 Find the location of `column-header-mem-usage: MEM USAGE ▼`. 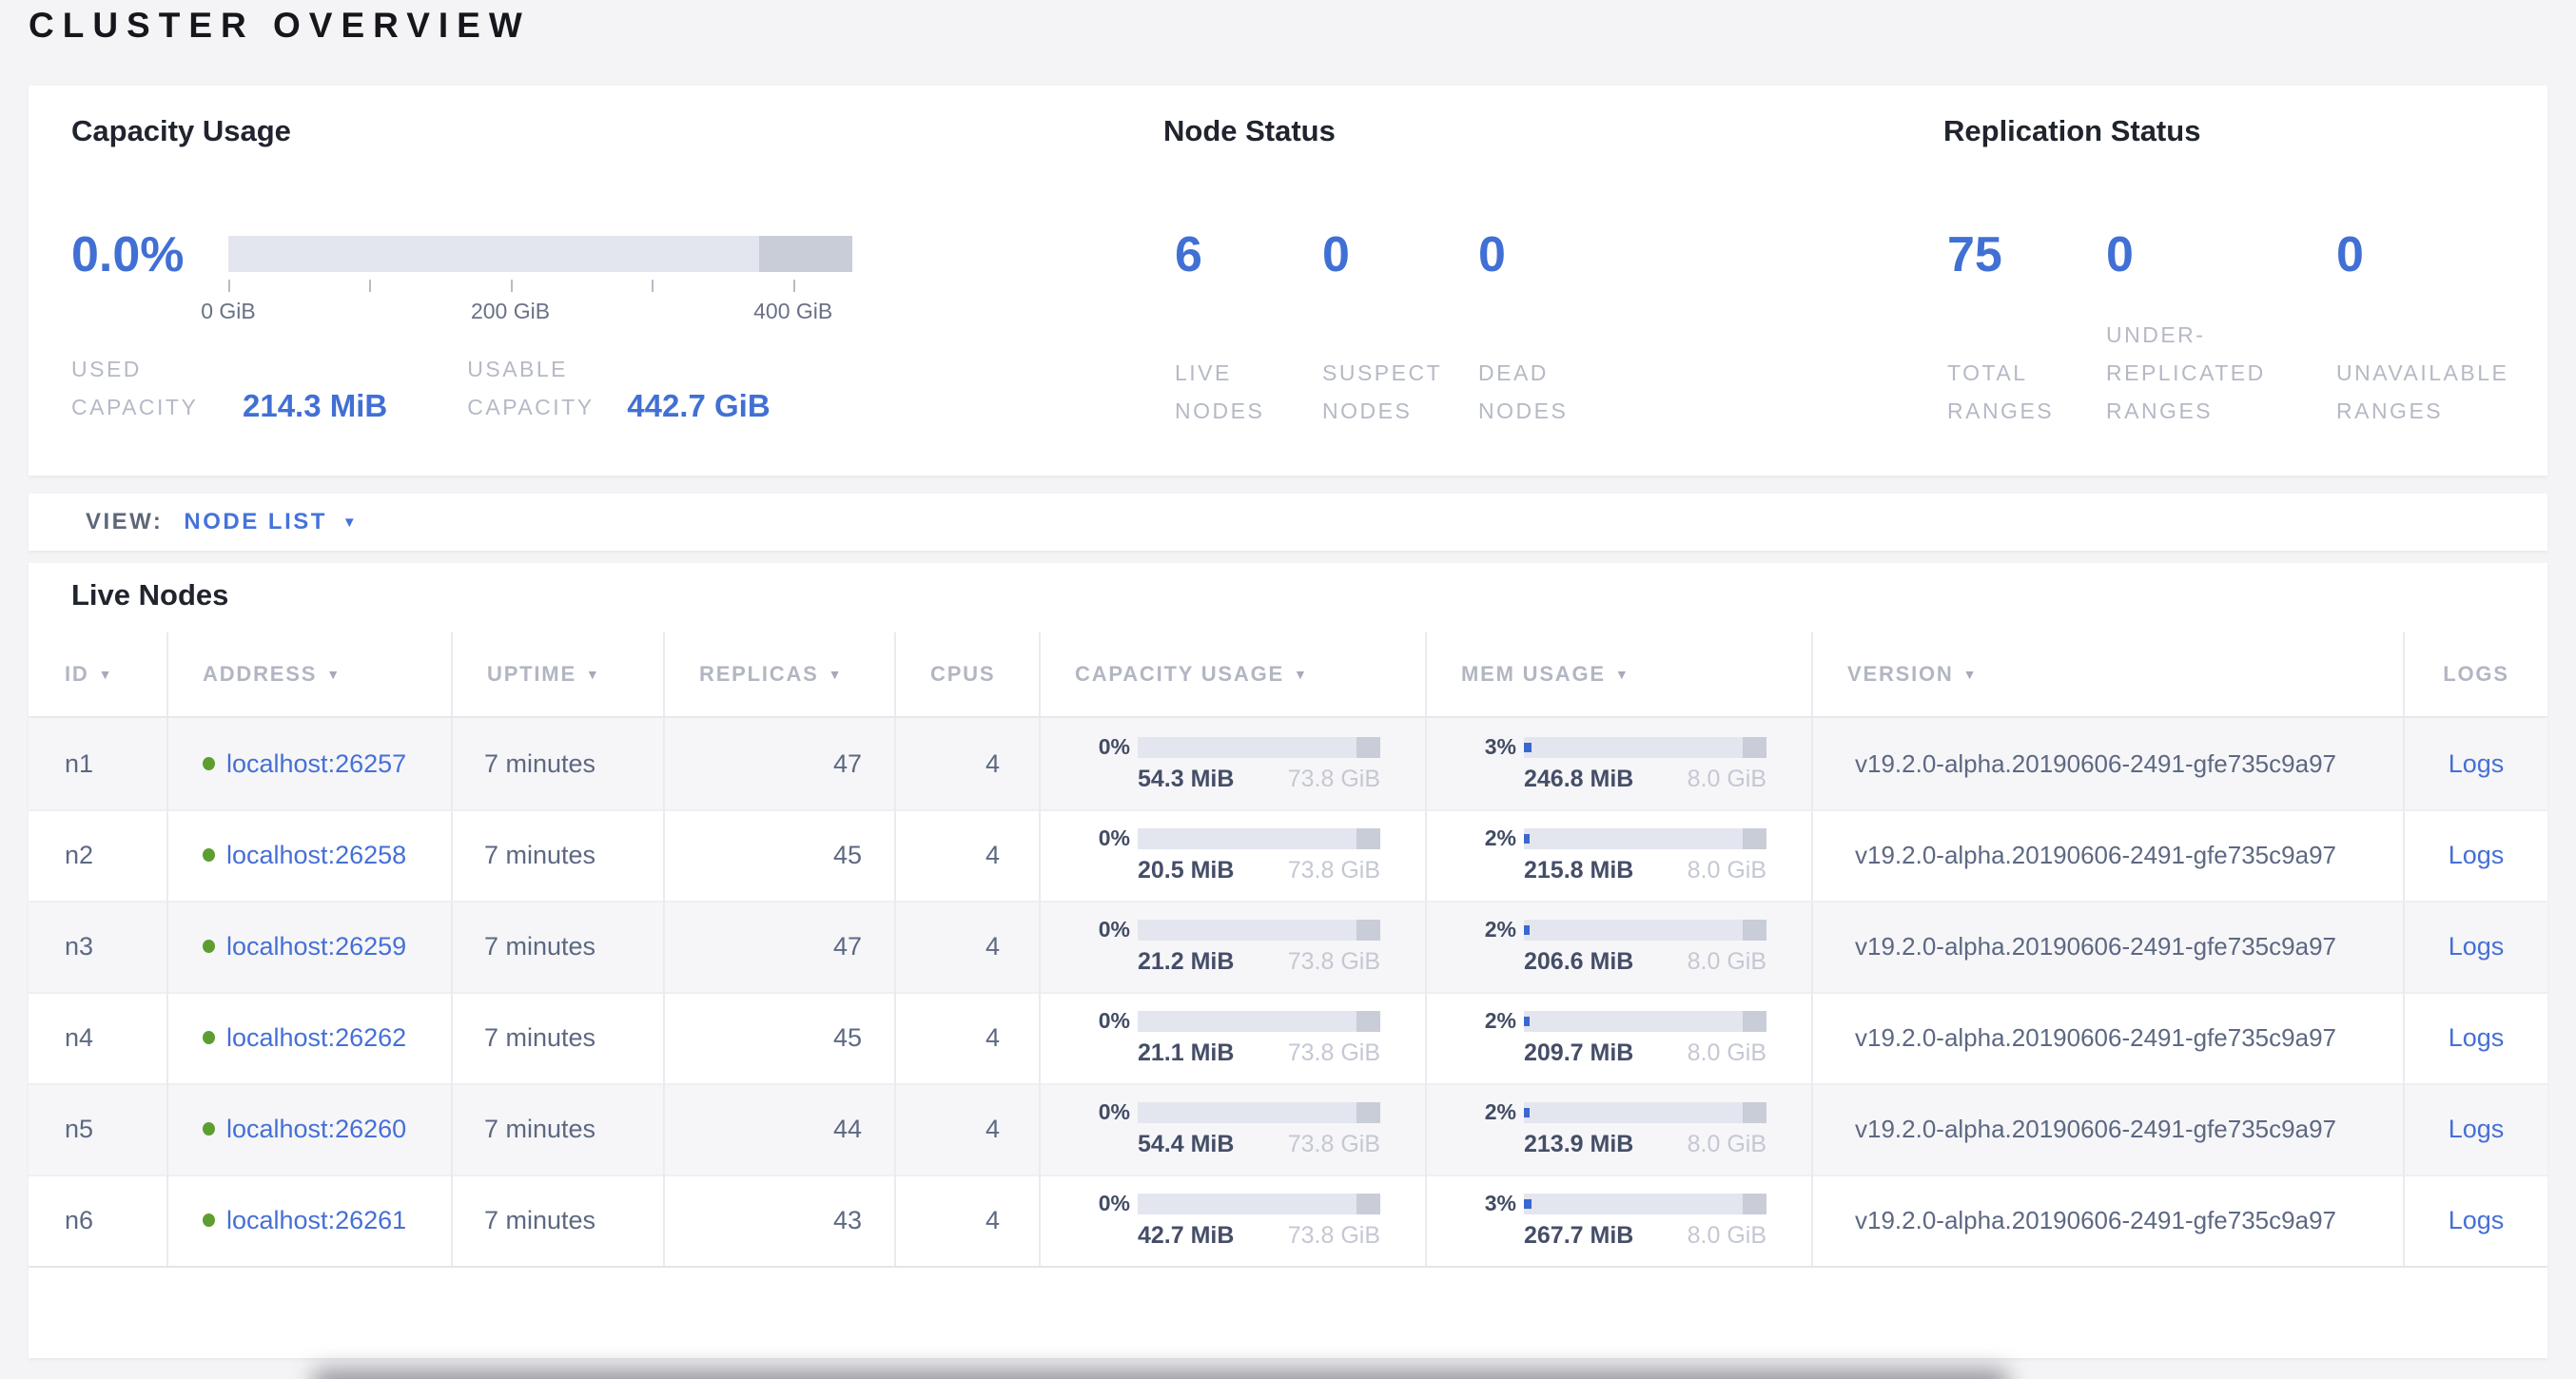

column-header-mem-usage: MEM USAGE ▼ is located at coordinates (1618, 674).